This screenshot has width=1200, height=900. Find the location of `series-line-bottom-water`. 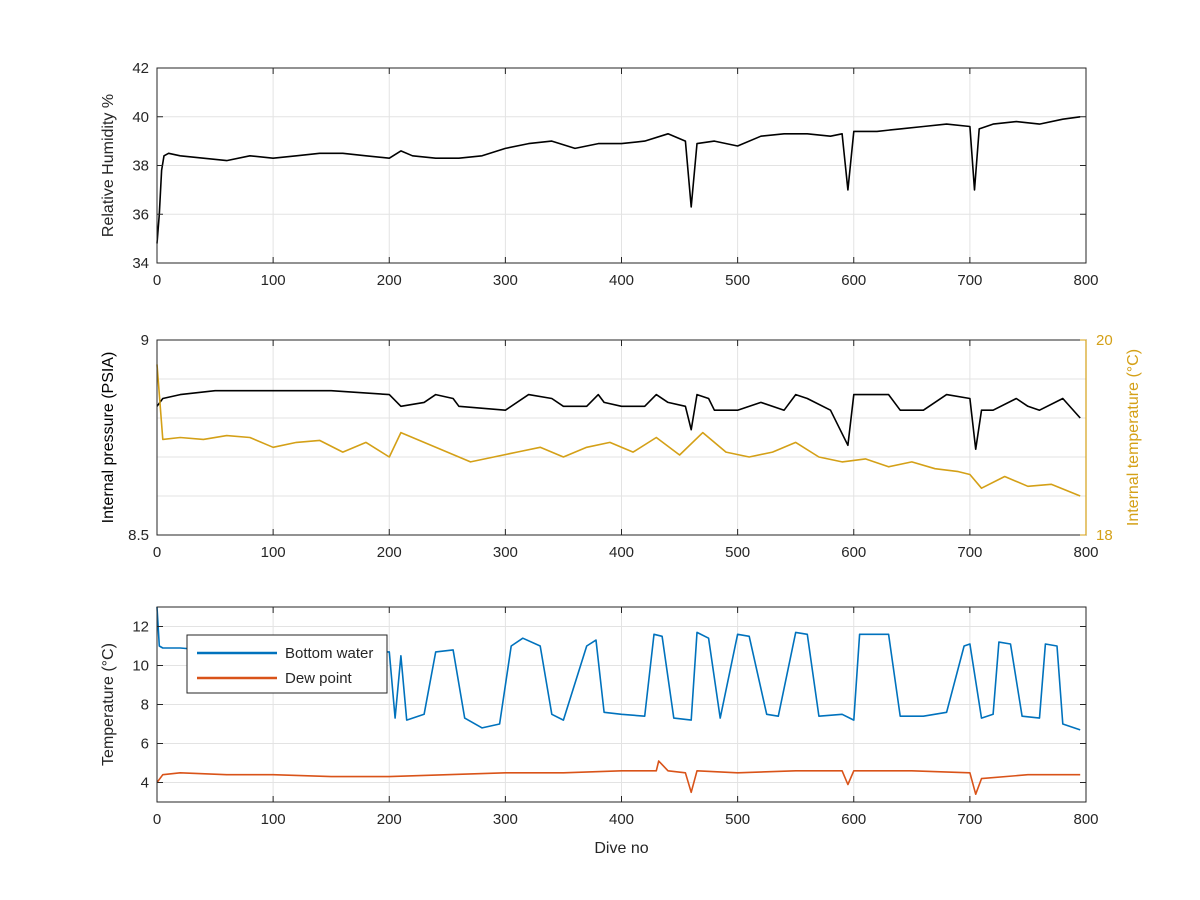

series-line-bottom-water is located at coordinates (618, 668).